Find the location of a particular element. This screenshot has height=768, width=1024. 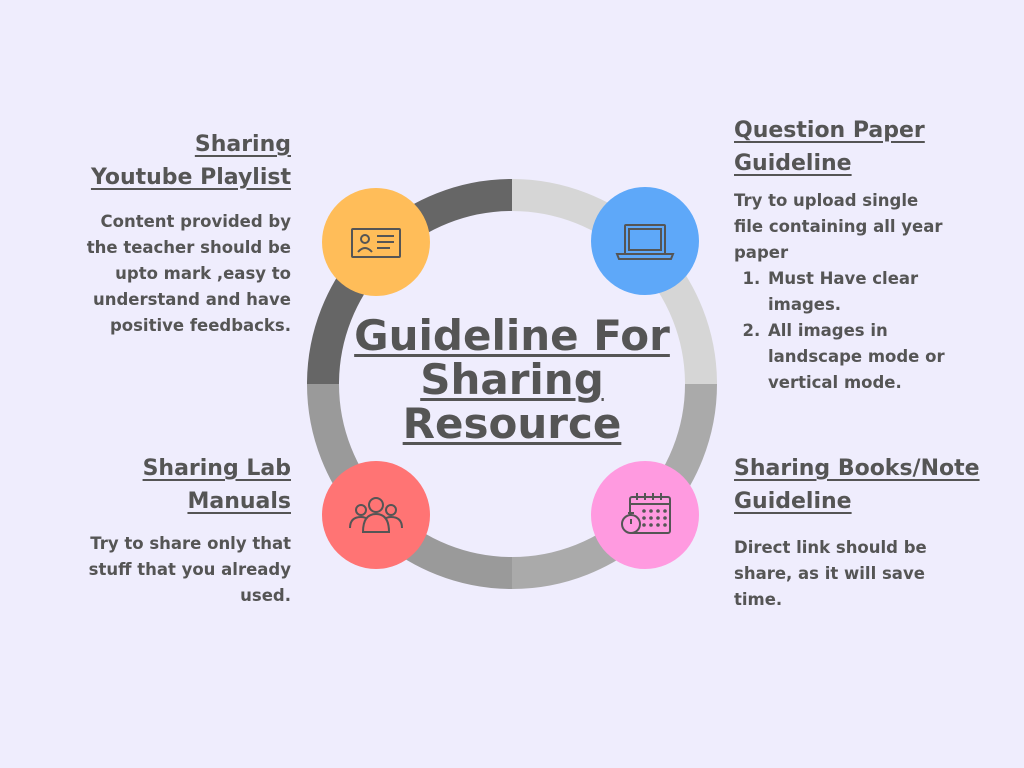

calendar-dots is located at coordinates (654, 518).